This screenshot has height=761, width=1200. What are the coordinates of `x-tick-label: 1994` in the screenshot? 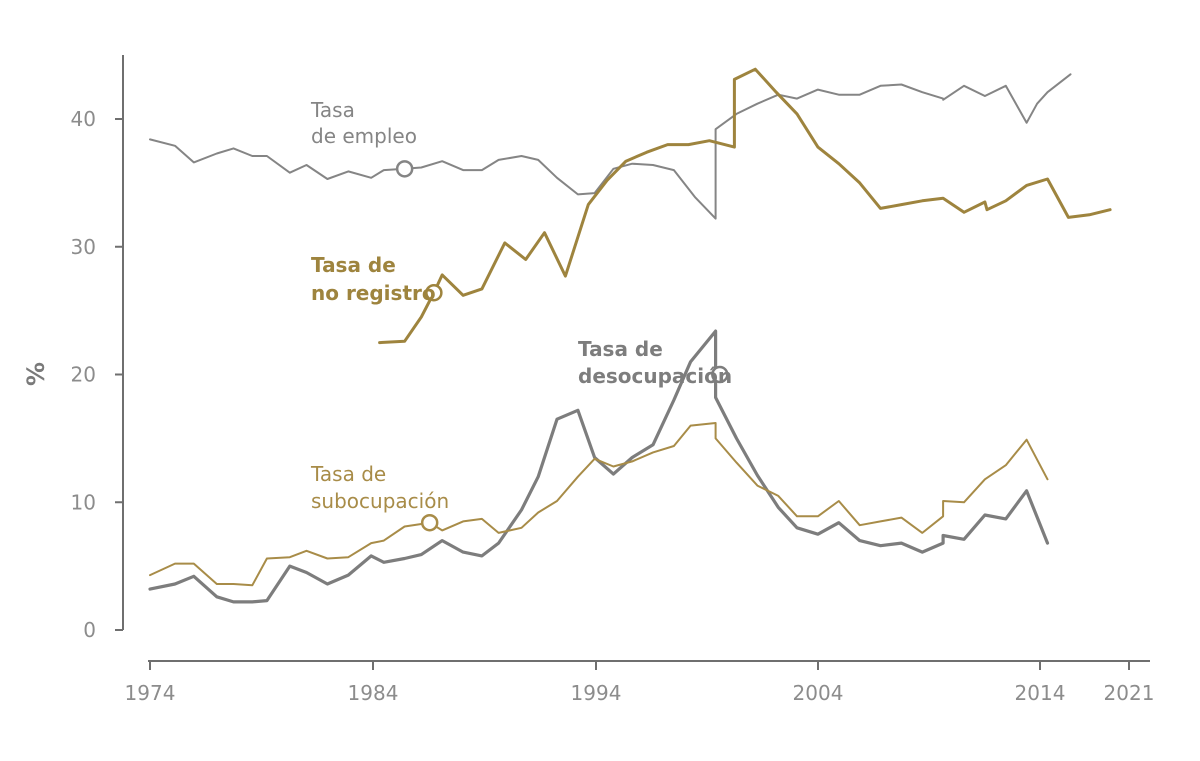 It's located at (596, 693).